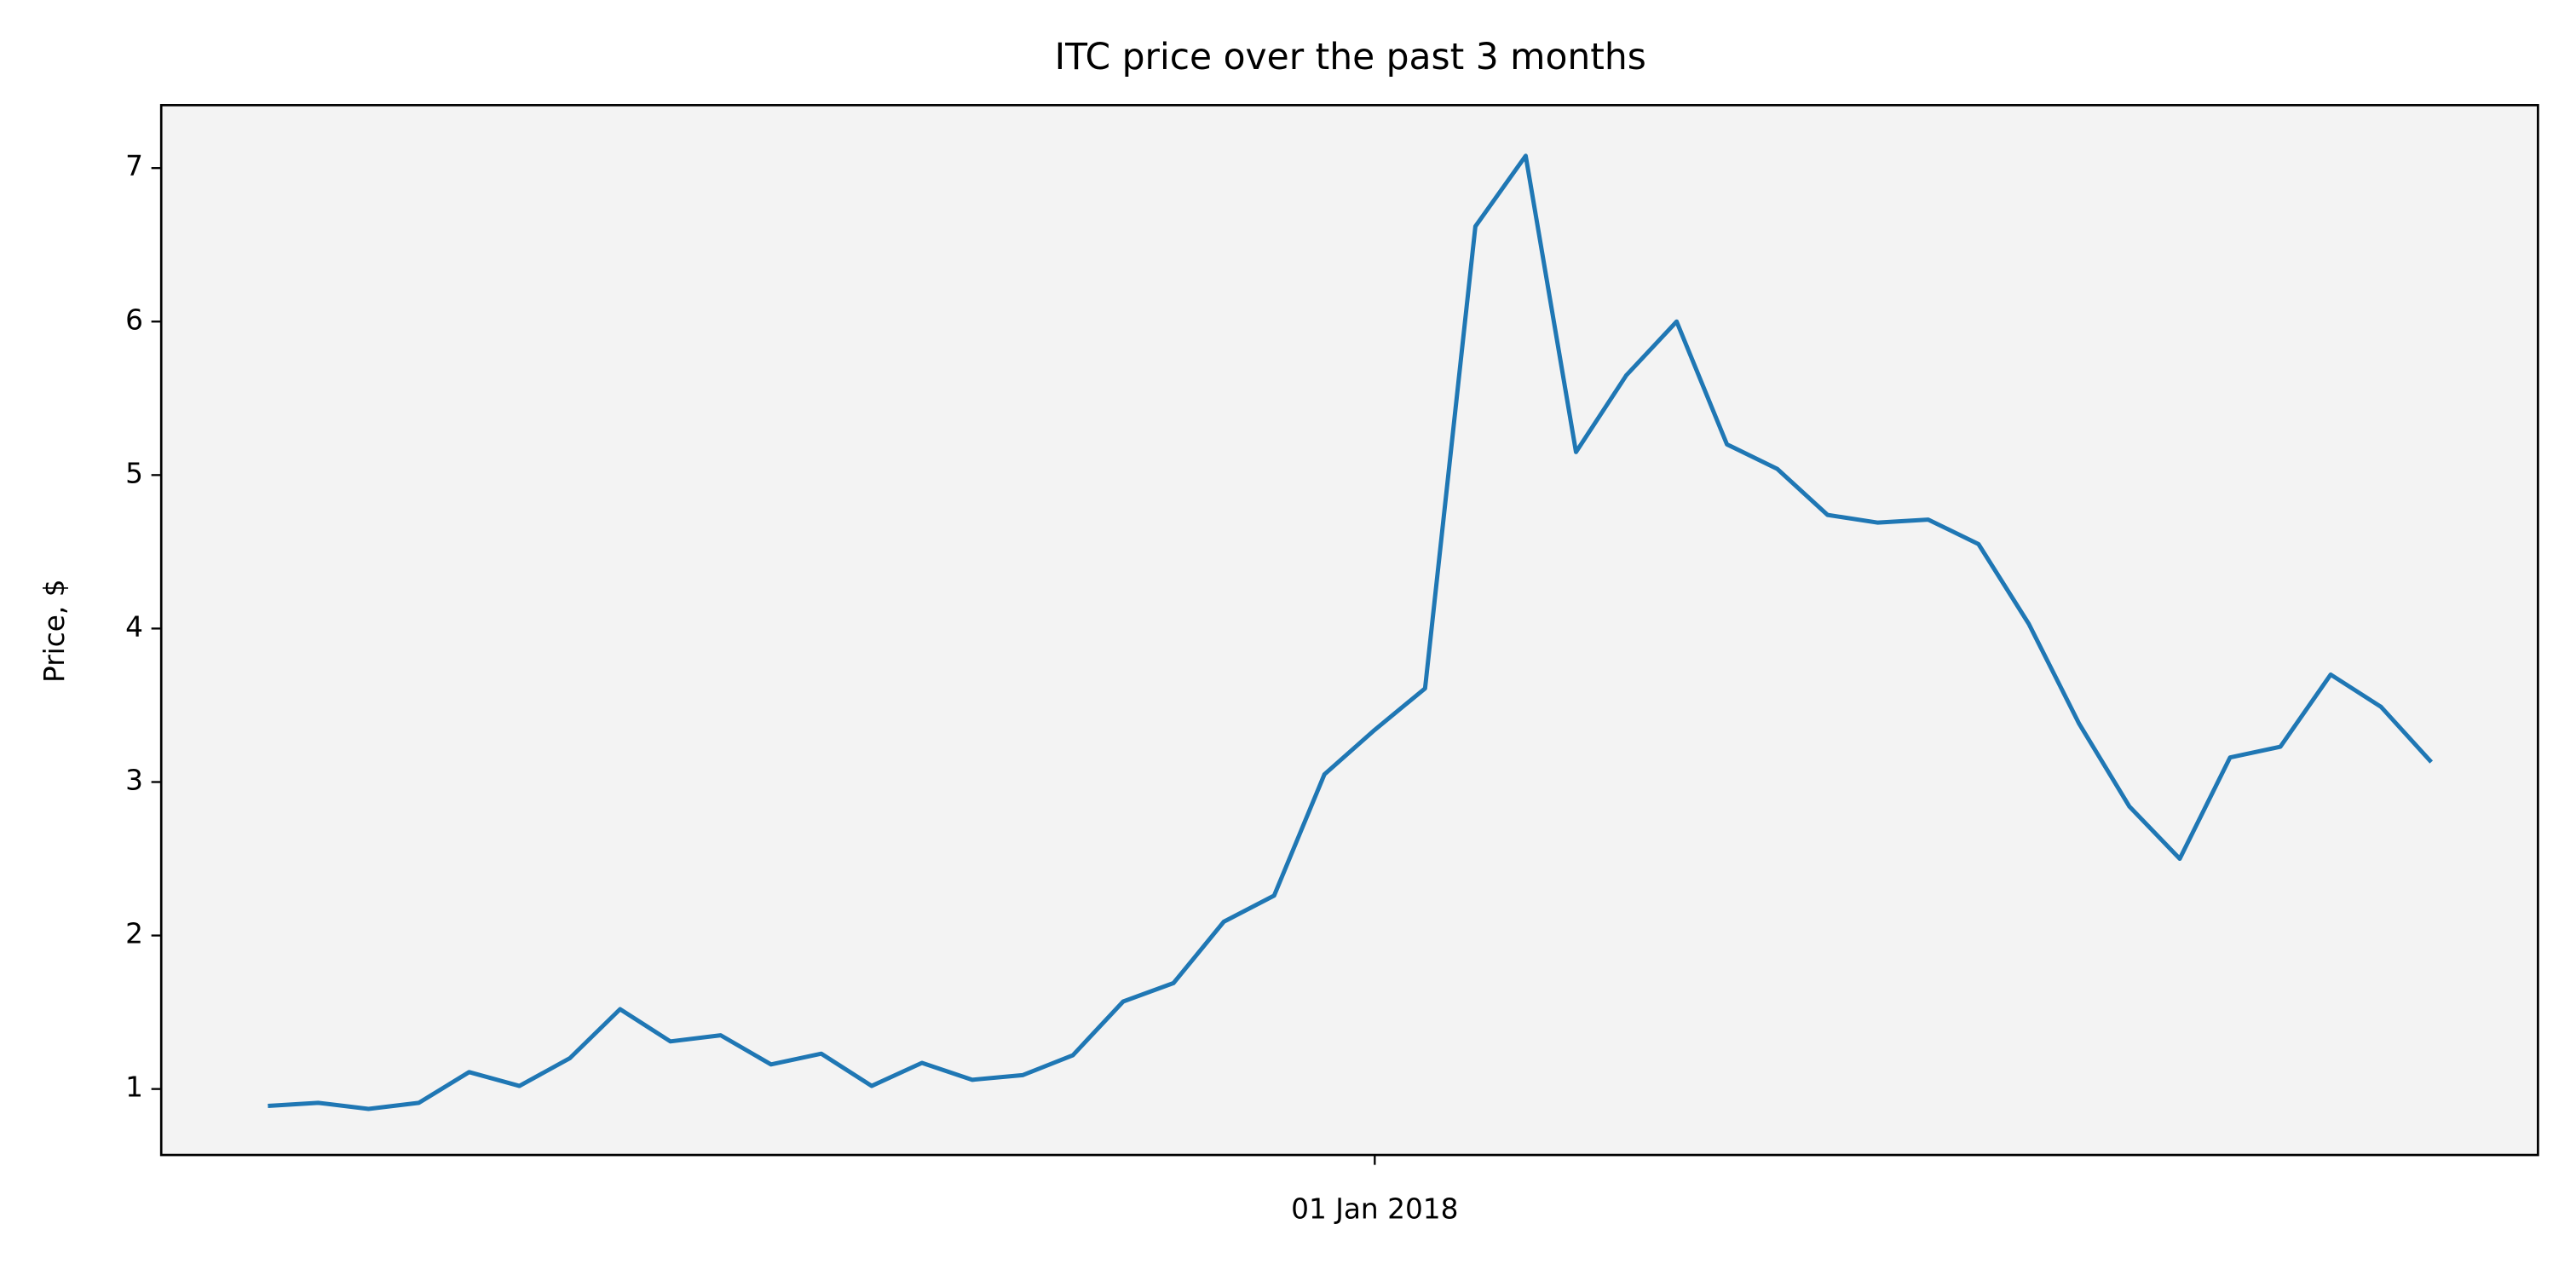 Image resolution: width=2576 pixels, height=1270 pixels. What do you see at coordinates (134, 319) in the screenshot?
I see `y-tick-label: 6` at bounding box center [134, 319].